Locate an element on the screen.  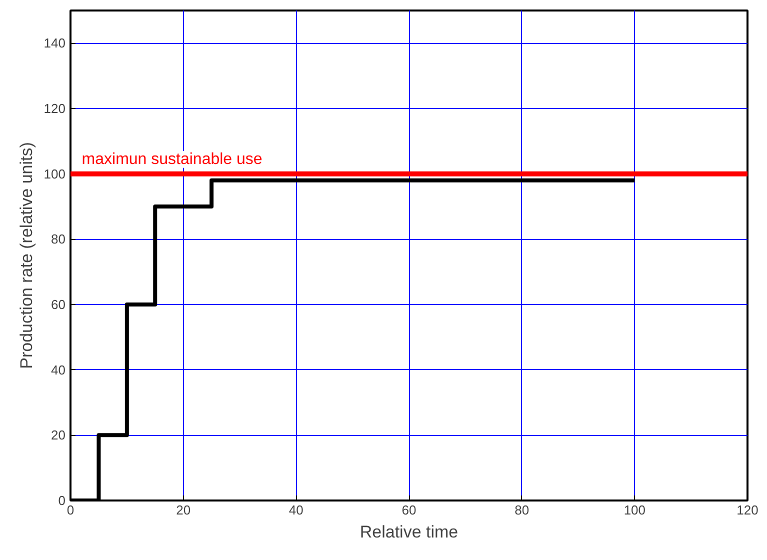
y-tick-label: 20 is located at coordinates (58, 435).